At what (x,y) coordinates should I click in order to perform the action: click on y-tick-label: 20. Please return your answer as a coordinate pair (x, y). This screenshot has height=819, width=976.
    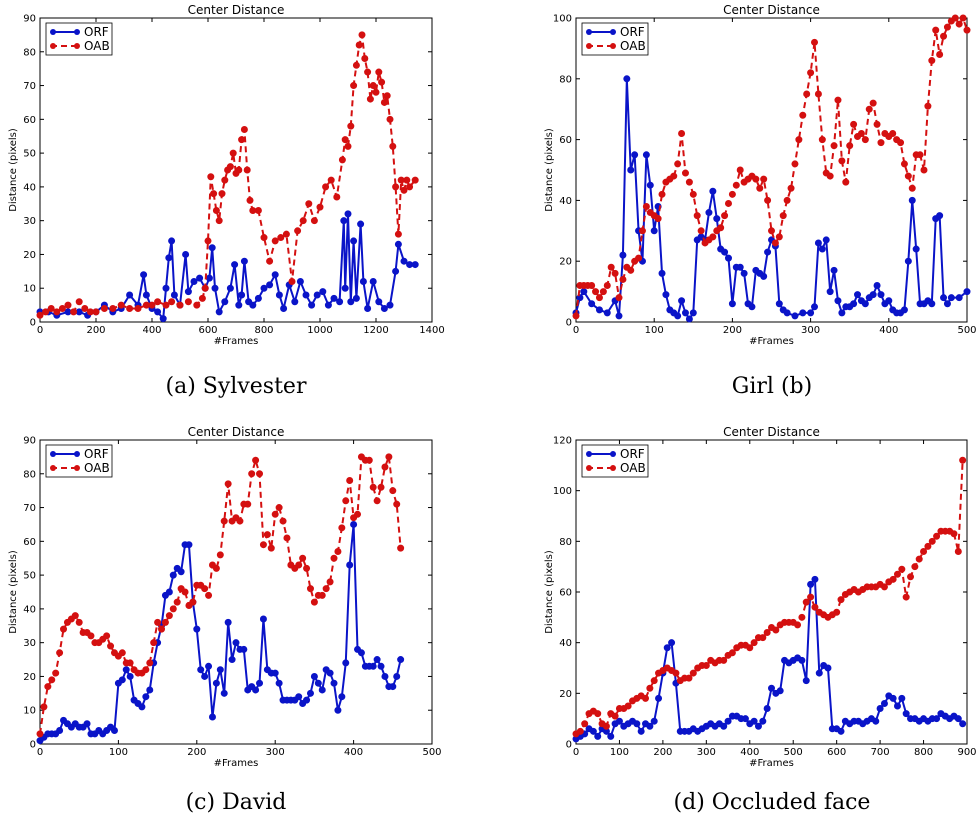
    Looking at the image, I should click on (565, 262).